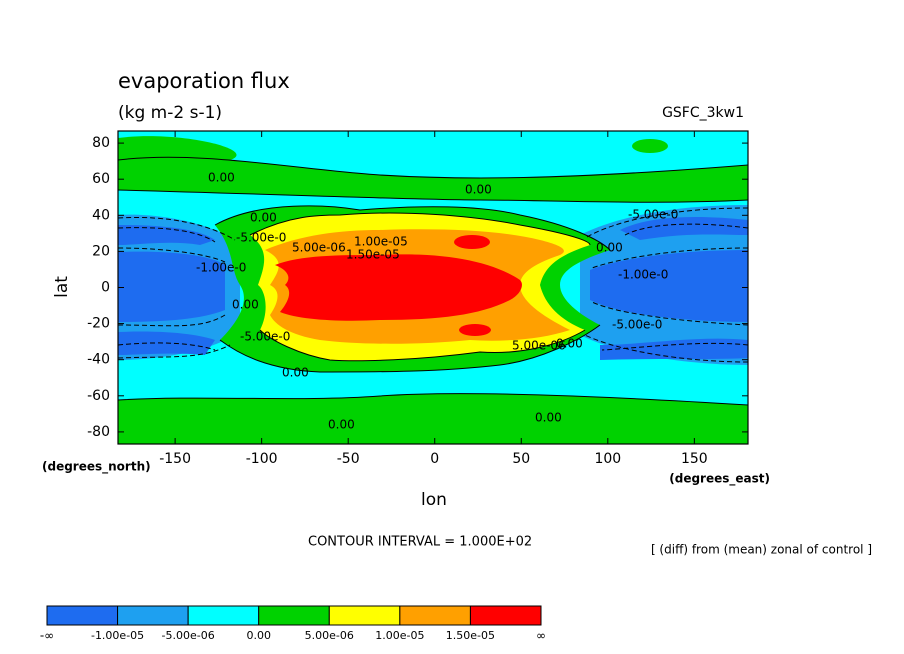 Image resolution: width=904 pixels, height=654 pixels. What do you see at coordinates (381, 242) in the screenshot?
I see `contour-label: 1.00e-05` at bounding box center [381, 242].